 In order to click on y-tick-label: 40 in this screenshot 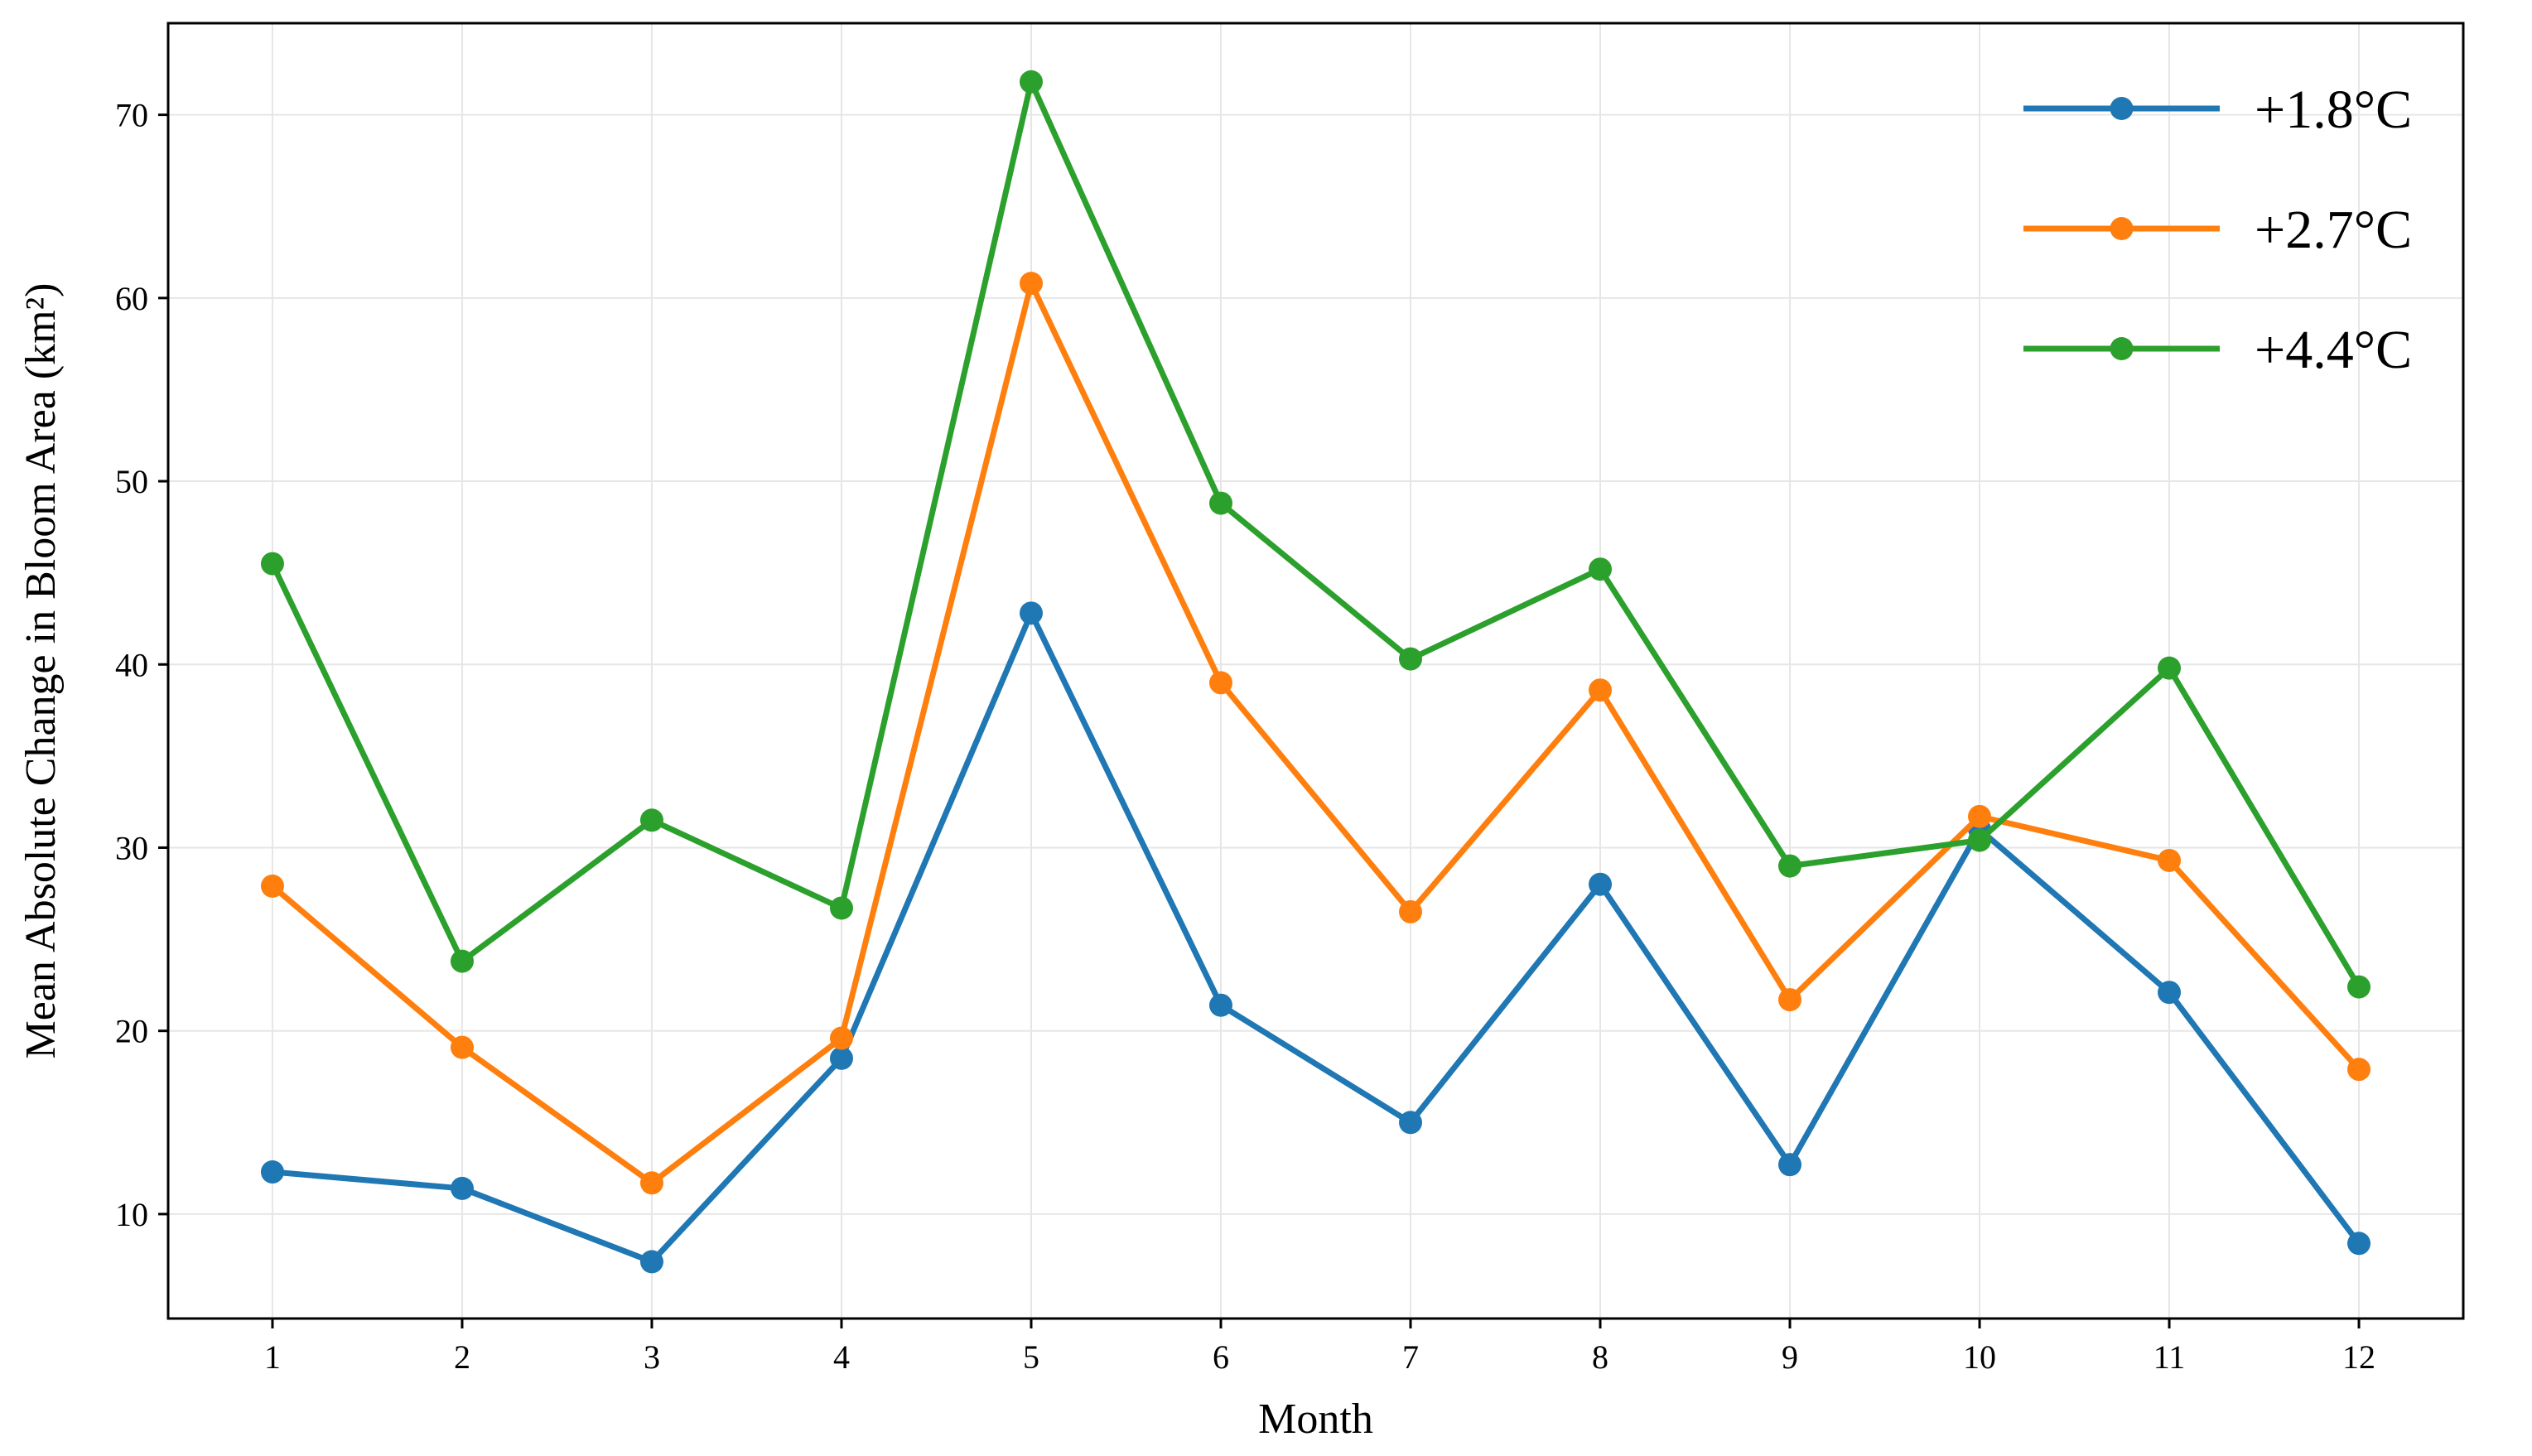, I will do `click(131, 664)`.